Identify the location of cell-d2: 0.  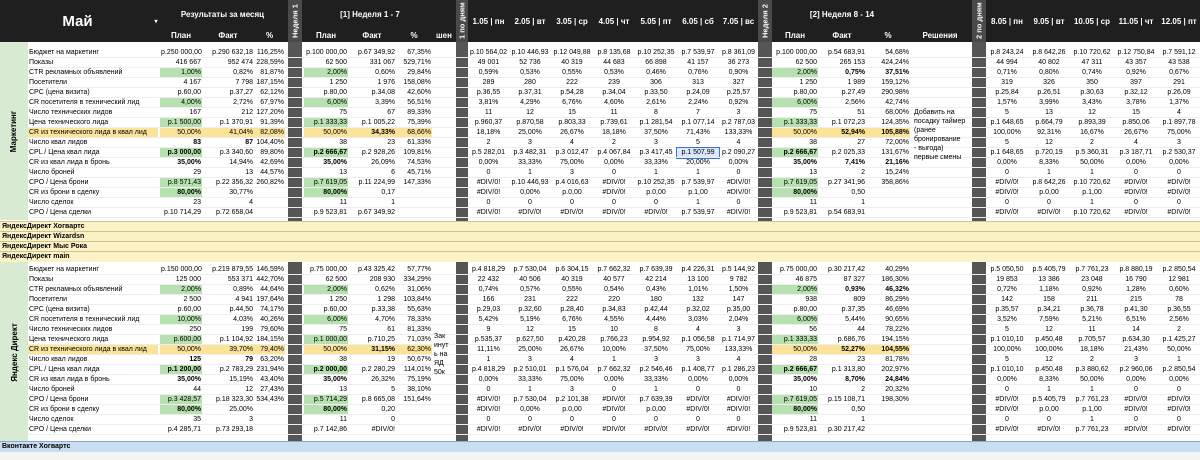
(1179, 172).